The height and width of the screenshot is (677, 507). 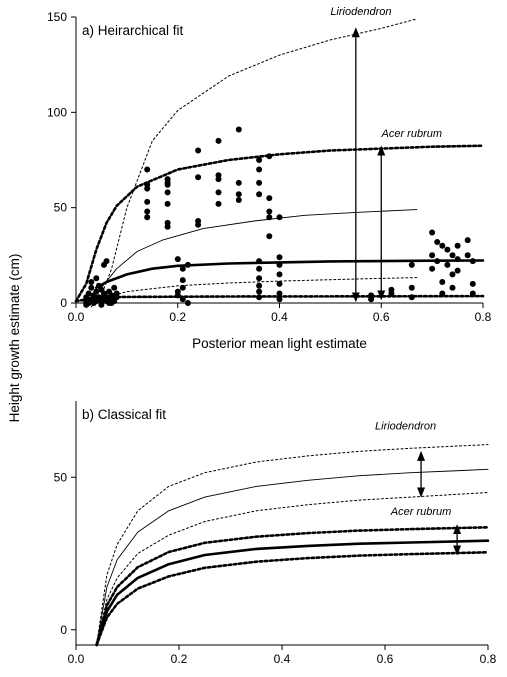 What do you see at coordinates (133, 30) in the screenshot?
I see `panel-label: a) Heirarchical fit` at bounding box center [133, 30].